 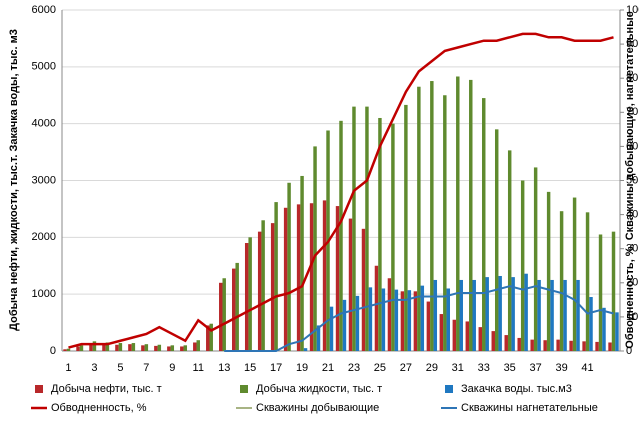 What do you see at coordinates (99, 408) in the screenshot?
I see `legend-label: Обводненность, %` at bounding box center [99, 408].